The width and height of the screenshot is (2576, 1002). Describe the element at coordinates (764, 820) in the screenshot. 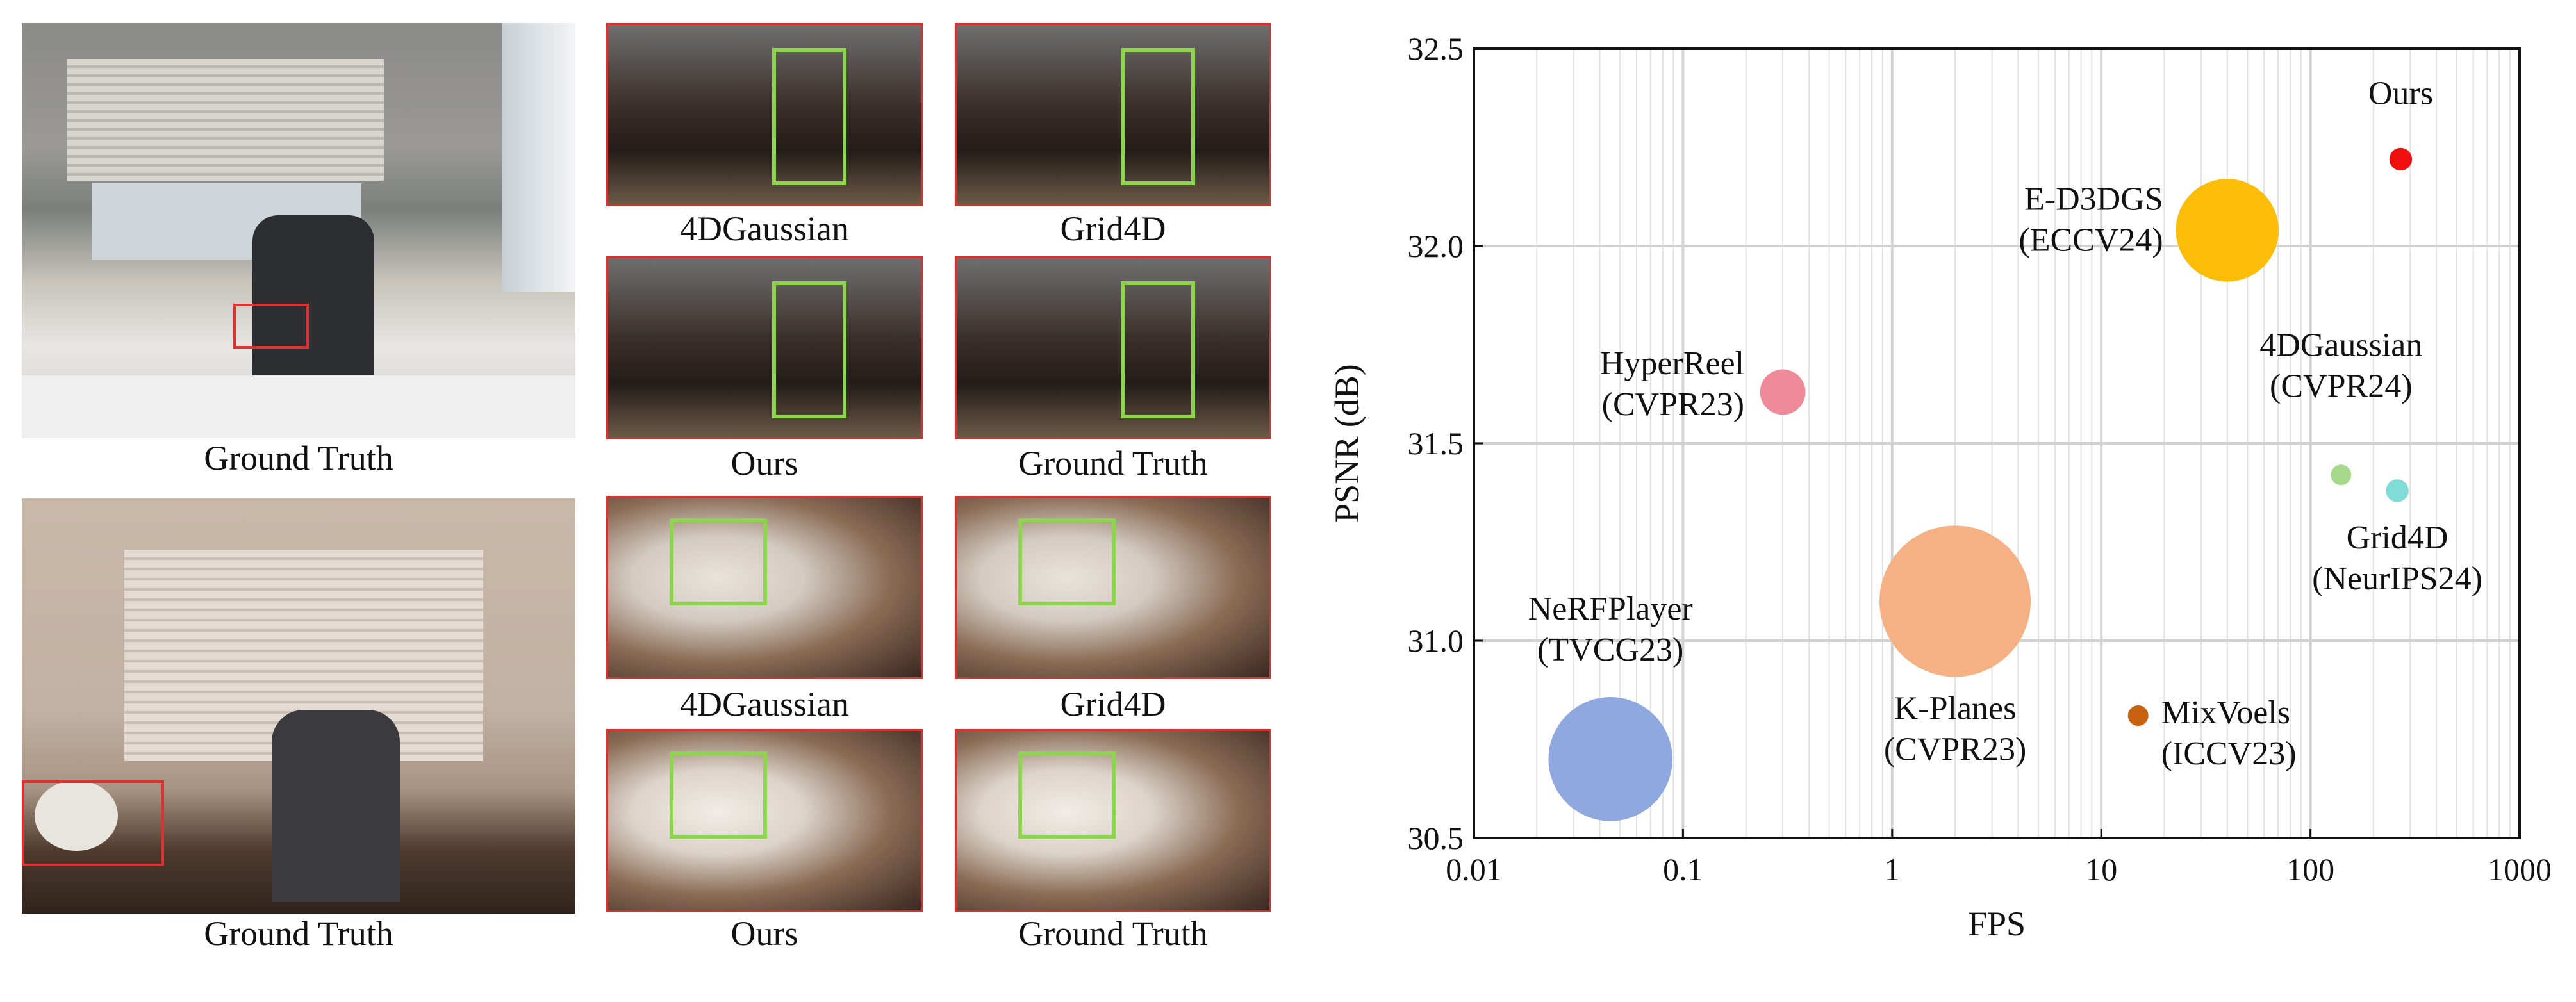

I see `scene2-crop-ours` at that location.